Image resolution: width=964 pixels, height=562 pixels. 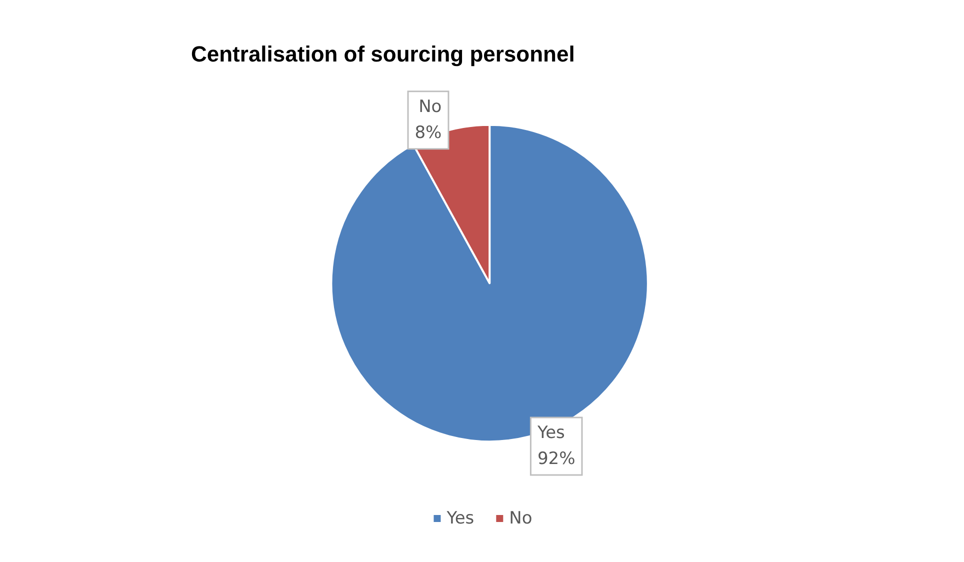 I want to click on legend-label: Yes, so click(x=460, y=518).